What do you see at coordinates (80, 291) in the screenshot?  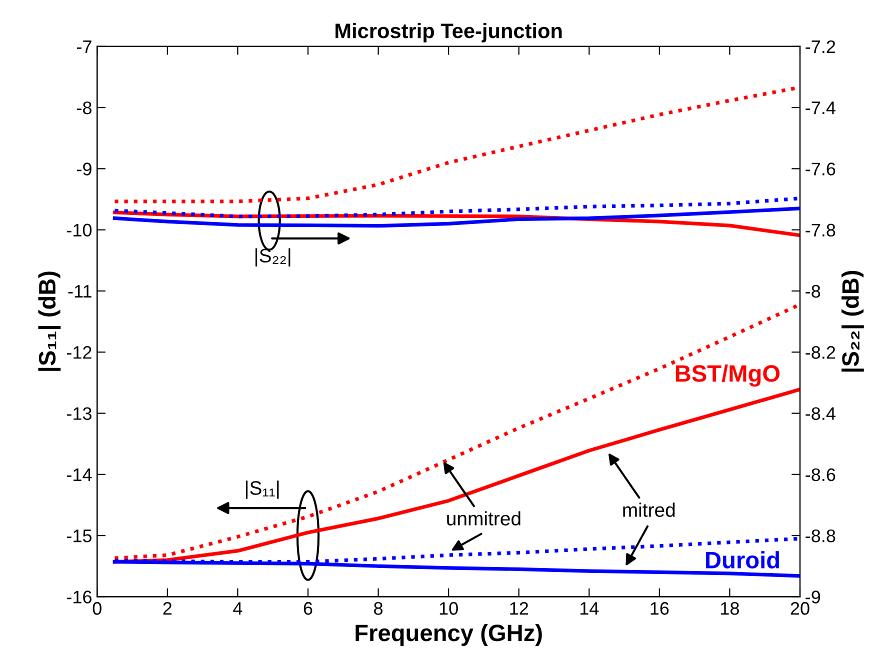 I see `y-tick-label: -11` at bounding box center [80, 291].